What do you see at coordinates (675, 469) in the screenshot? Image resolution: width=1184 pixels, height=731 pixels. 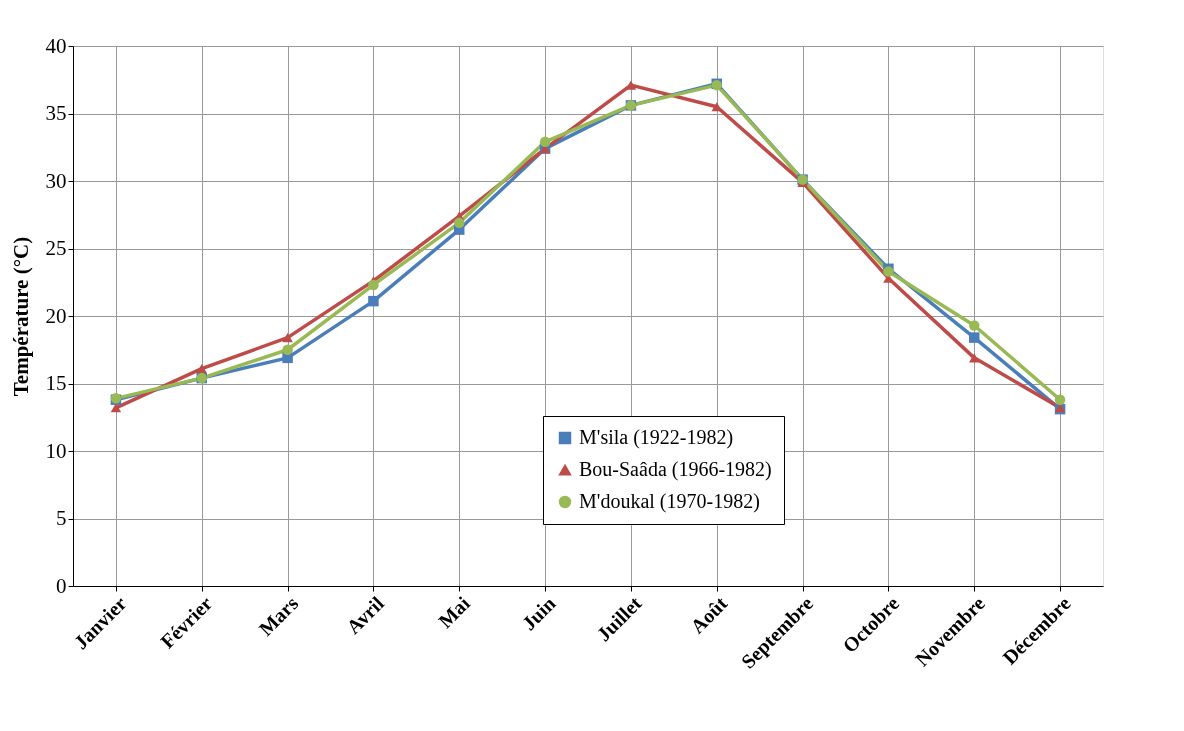 I see `legend-label: Bou-Saâda (1966-1982)` at bounding box center [675, 469].